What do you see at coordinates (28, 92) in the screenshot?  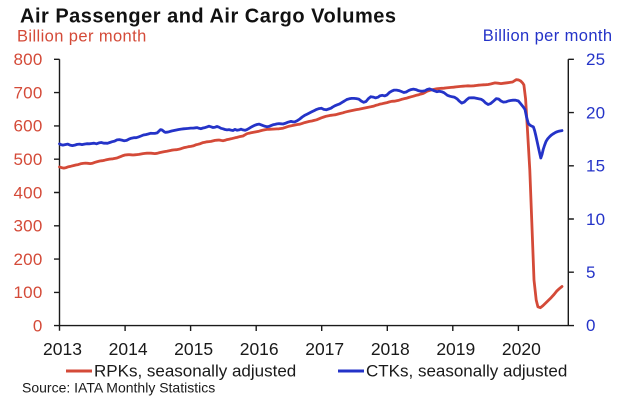 I see `svg-text: 700` at bounding box center [28, 92].